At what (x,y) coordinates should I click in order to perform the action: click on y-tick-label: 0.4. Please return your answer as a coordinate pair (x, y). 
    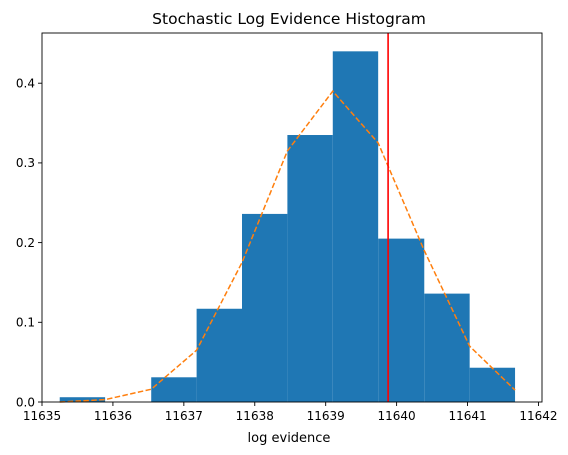
    Looking at the image, I should click on (25, 84).